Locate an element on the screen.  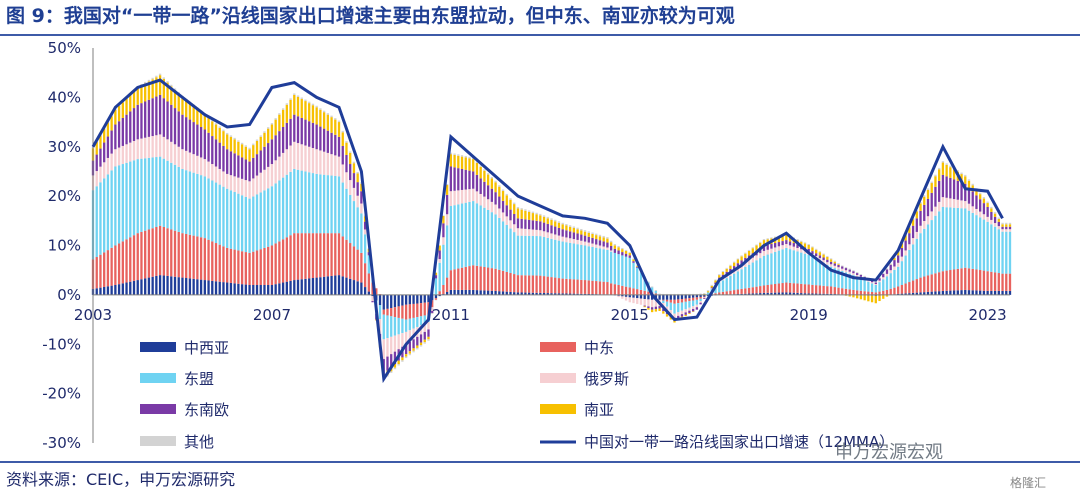
x-tick-label: 2011 is located at coordinates (451, 315).